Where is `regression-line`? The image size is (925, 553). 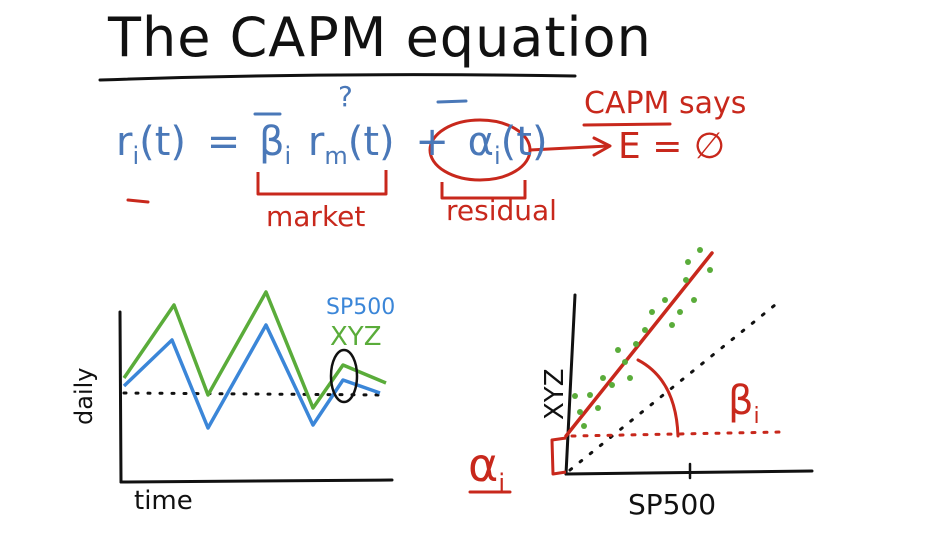
regression-line is located at coordinates (639, 344).